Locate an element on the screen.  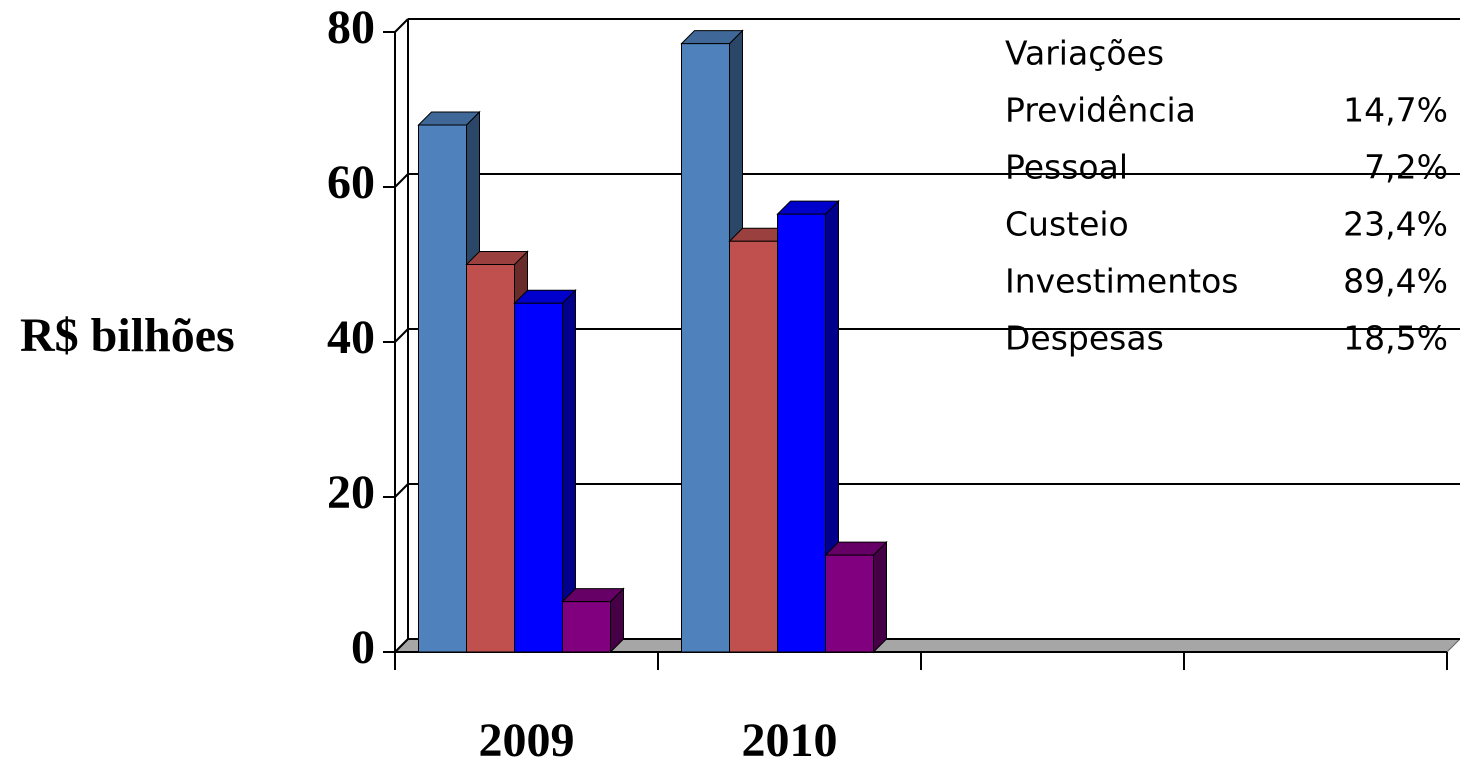
annotation-name: Pessoal is located at coordinates (1066, 167).